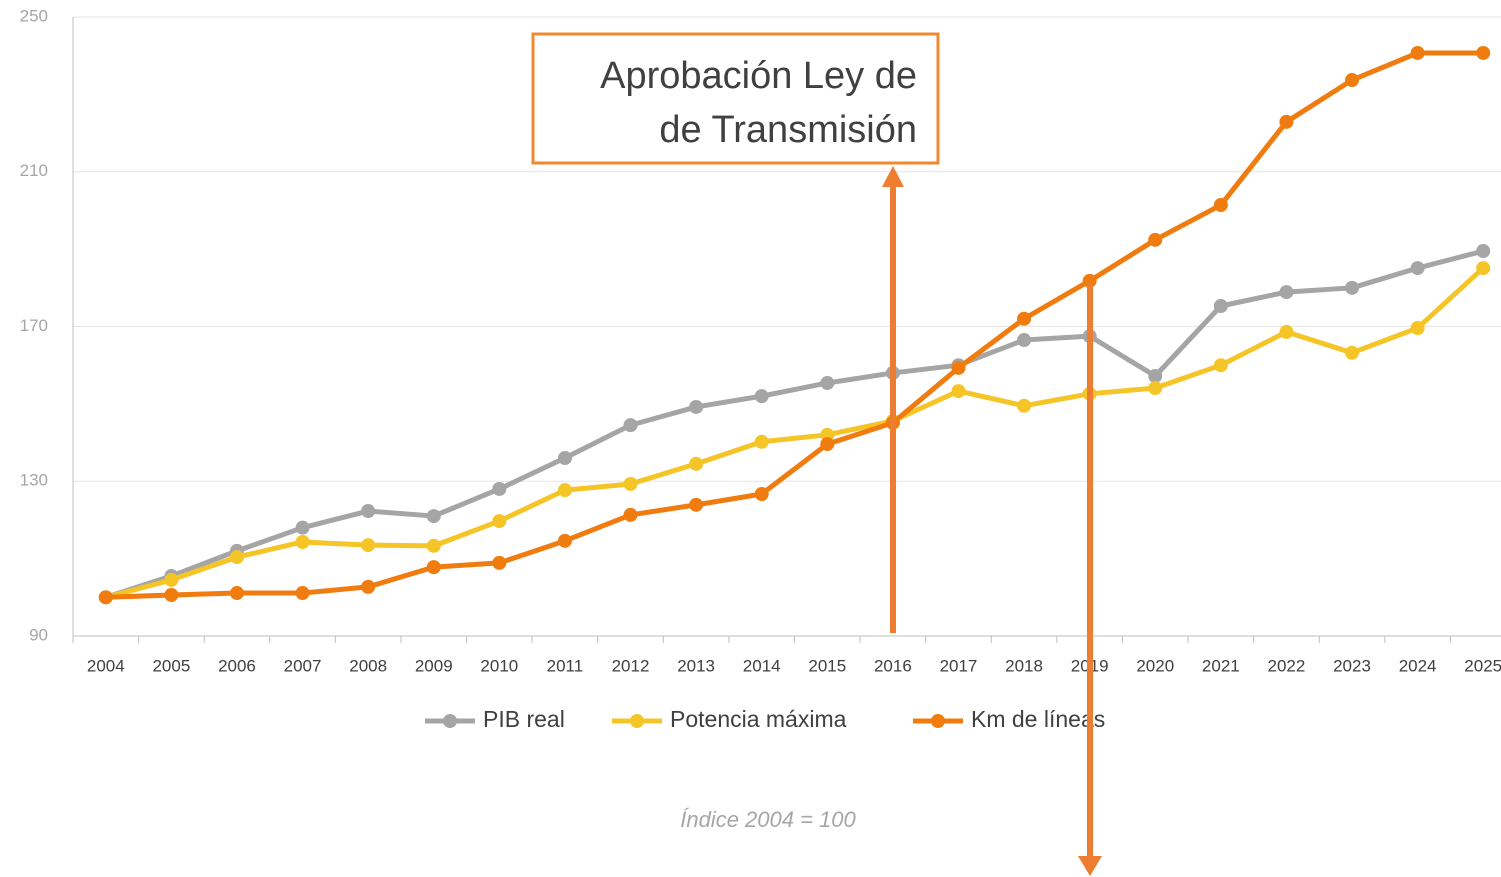  I want to click on x-tick-label: 2012, so click(631, 665).